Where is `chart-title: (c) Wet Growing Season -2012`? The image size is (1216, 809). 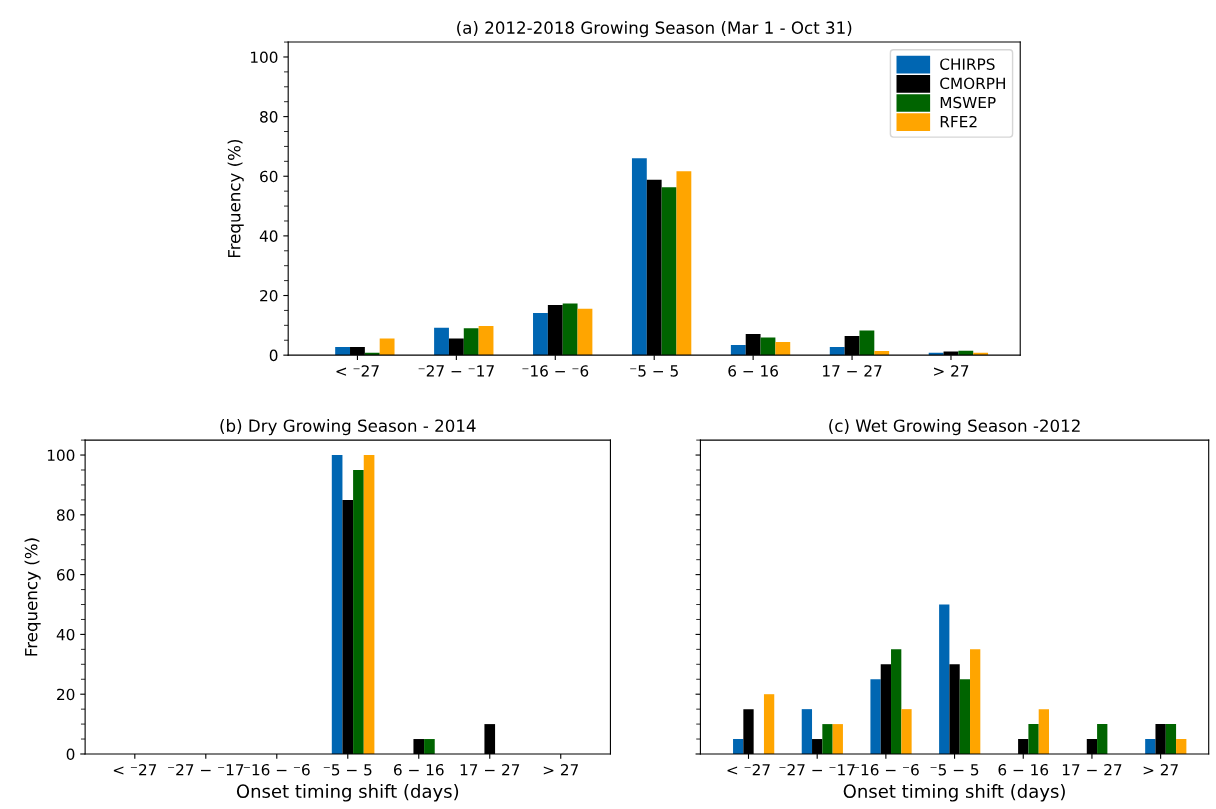
chart-title: (c) Wet Growing Season -2012 is located at coordinates (954, 427).